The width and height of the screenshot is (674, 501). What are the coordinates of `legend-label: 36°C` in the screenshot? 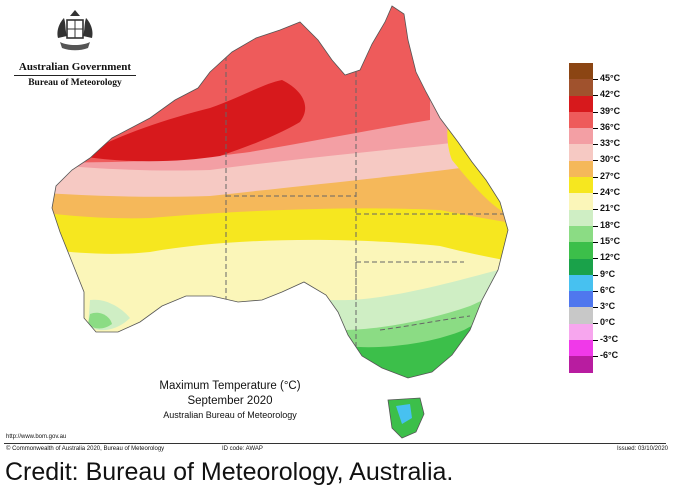 It's located at (610, 126).